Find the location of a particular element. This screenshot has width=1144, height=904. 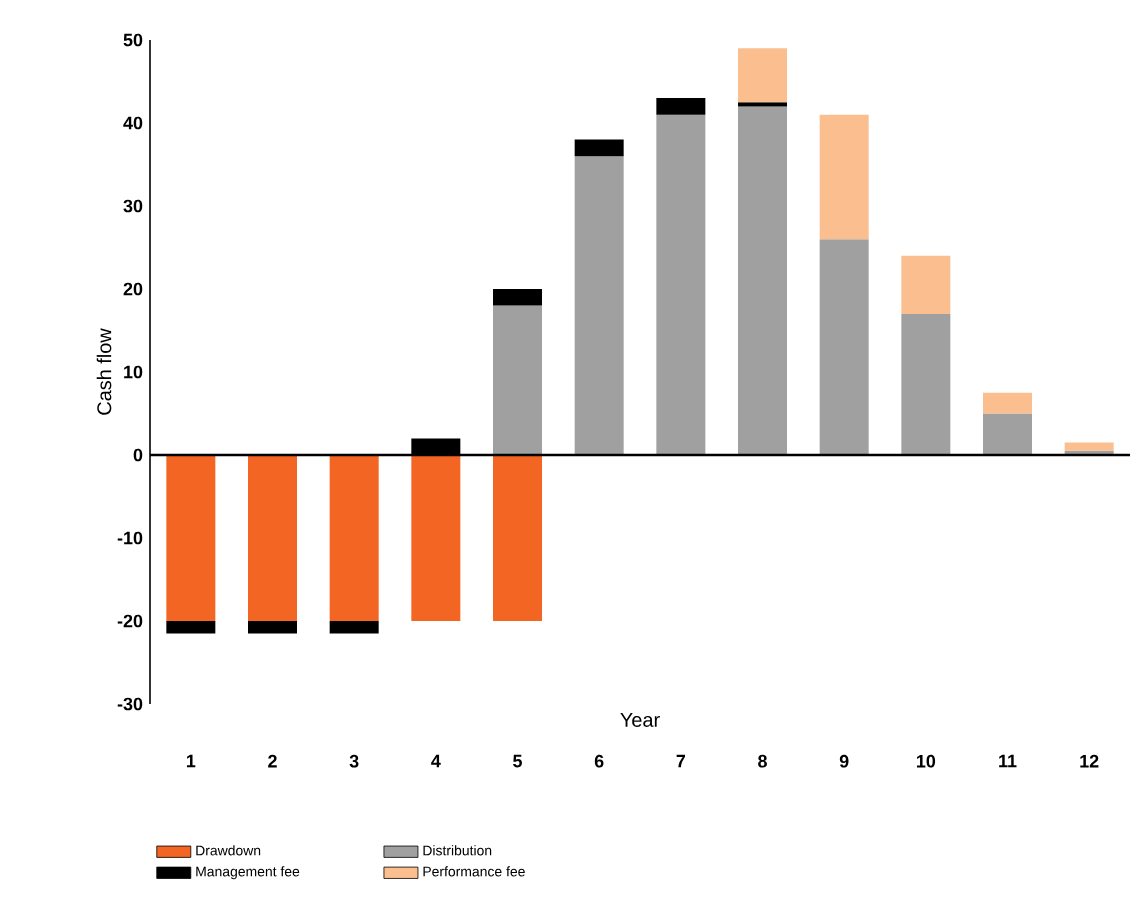

x-tick-label: 5 is located at coordinates (517, 761).